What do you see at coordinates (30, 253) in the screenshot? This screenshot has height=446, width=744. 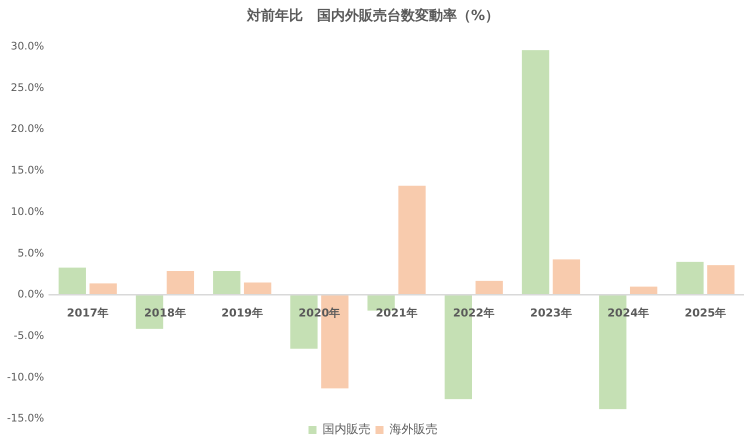 I see `y-tick-label: 5.0%` at bounding box center [30, 253].